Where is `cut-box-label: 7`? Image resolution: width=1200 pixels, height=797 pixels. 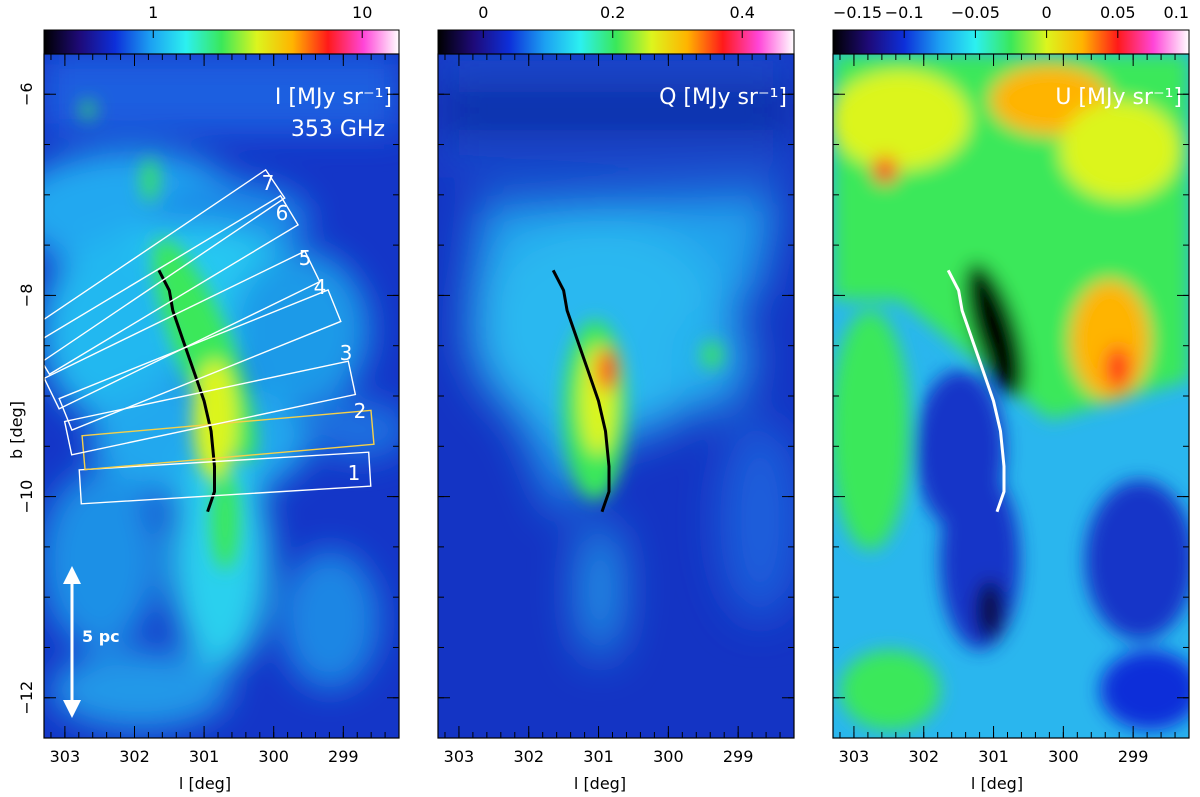 cut-box-label: 7 is located at coordinates (268, 183).